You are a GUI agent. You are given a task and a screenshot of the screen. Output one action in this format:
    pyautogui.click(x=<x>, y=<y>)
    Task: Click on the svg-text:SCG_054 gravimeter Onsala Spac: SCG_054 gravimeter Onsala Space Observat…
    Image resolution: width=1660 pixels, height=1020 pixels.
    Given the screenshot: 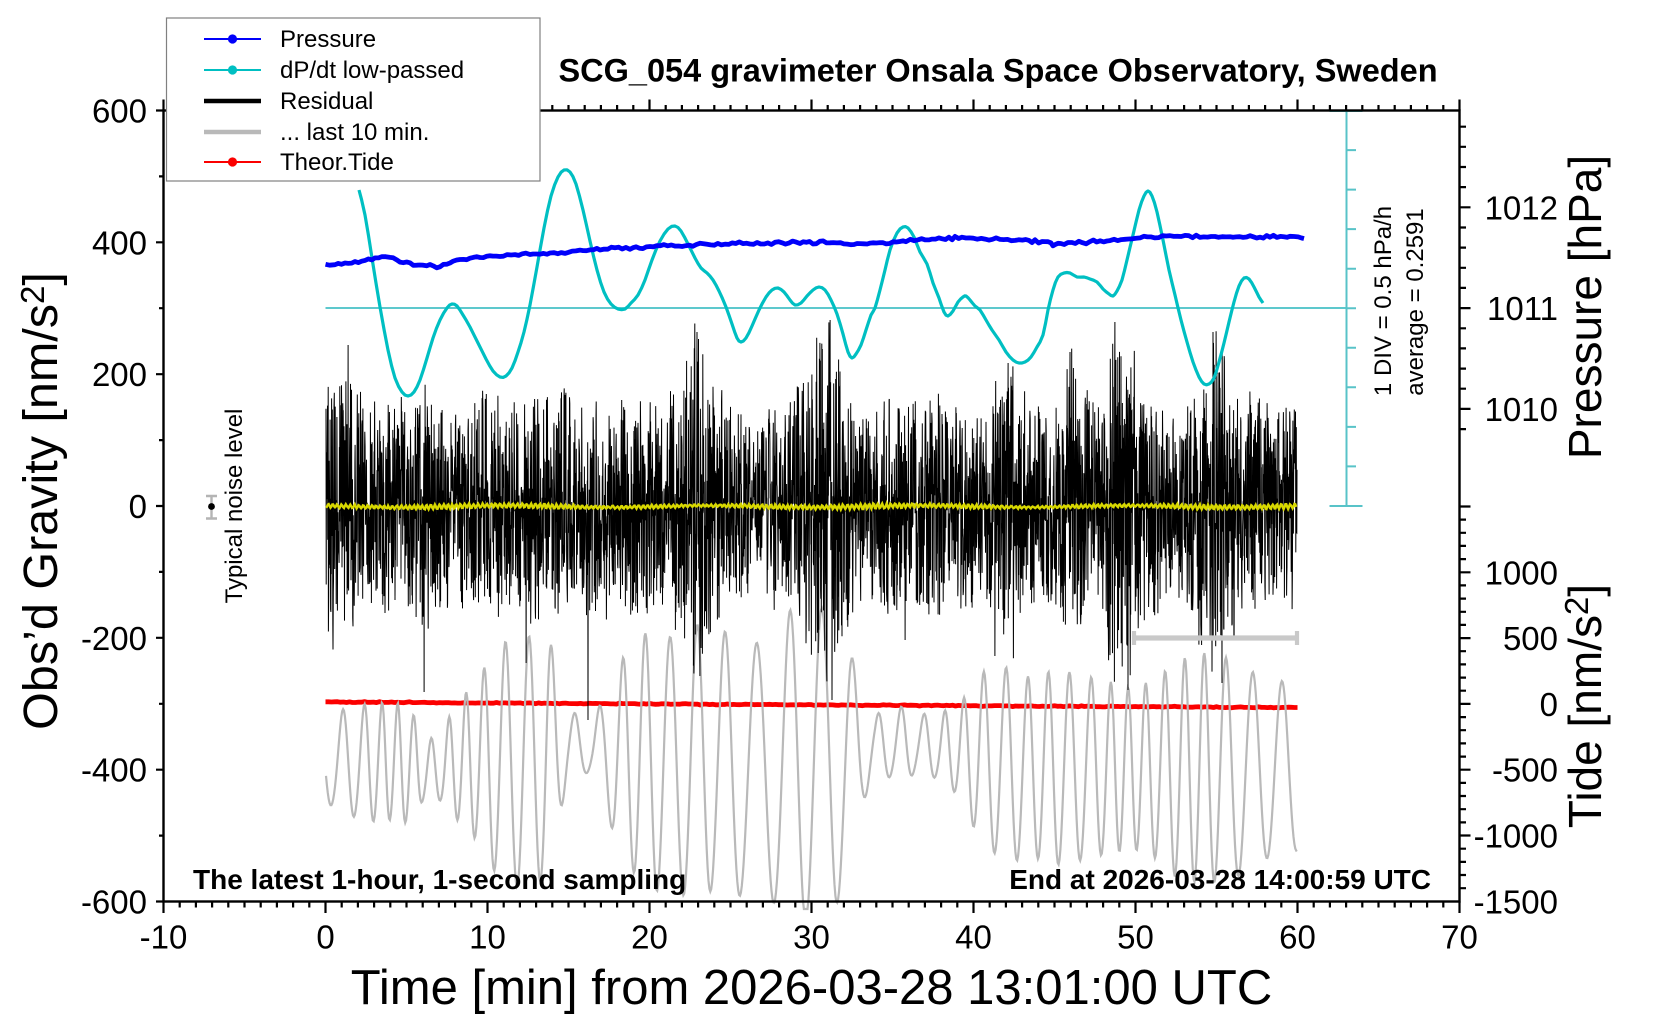 What is the action you would take?
    pyautogui.click(x=997, y=71)
    